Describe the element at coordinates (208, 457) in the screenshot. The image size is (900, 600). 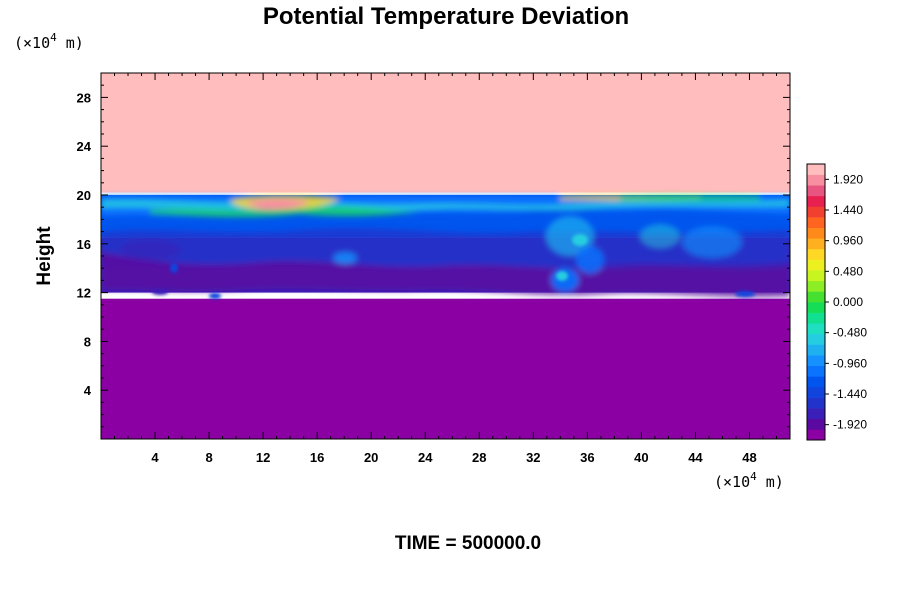
I see `x-tick-label: 8` at that location.